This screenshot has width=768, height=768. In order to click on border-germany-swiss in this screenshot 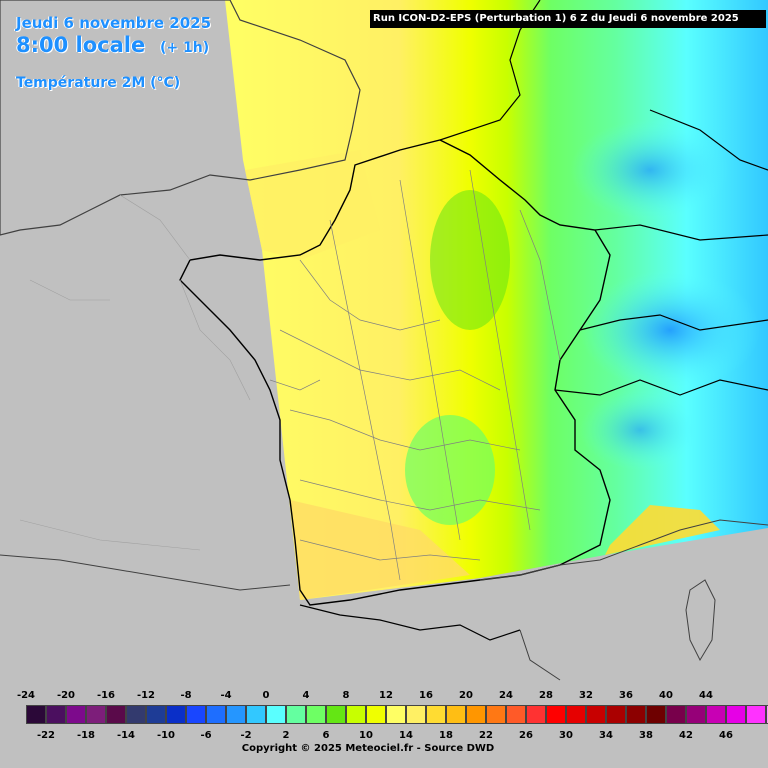, I will do `click(681, 232)`.